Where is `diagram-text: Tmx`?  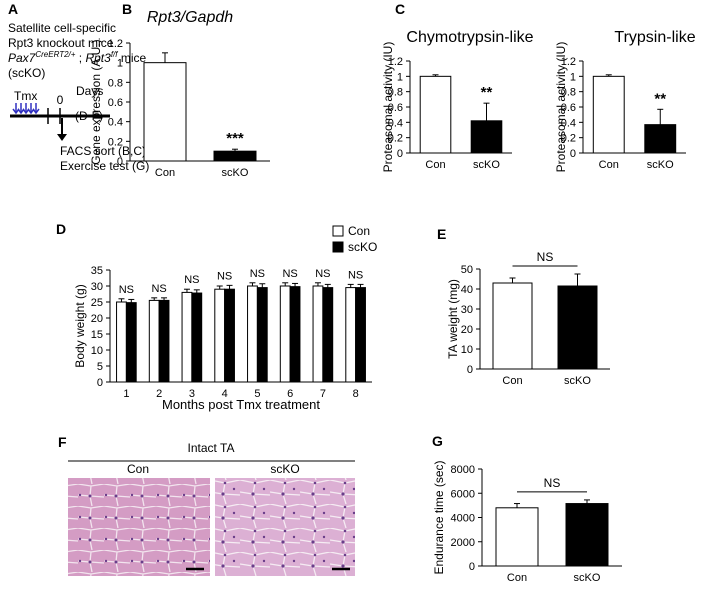 diagram-text: Tmx is located at coordinates (25, 96).